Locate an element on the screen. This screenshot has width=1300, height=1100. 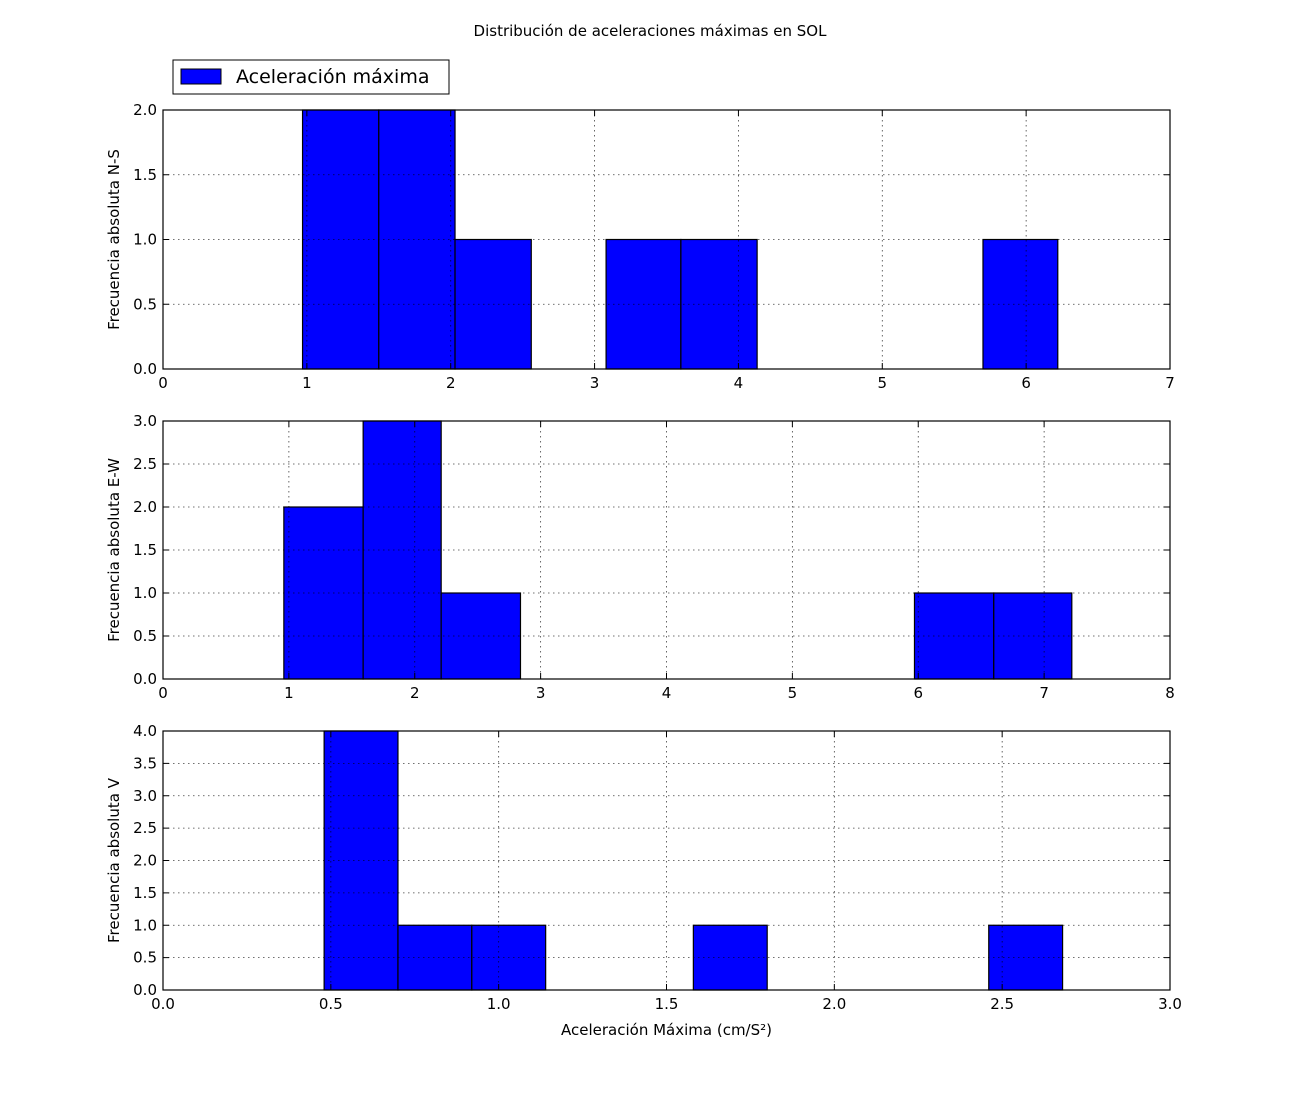
y-tick-label-ew-3: 1.5 is located at coordinates (145, 550).